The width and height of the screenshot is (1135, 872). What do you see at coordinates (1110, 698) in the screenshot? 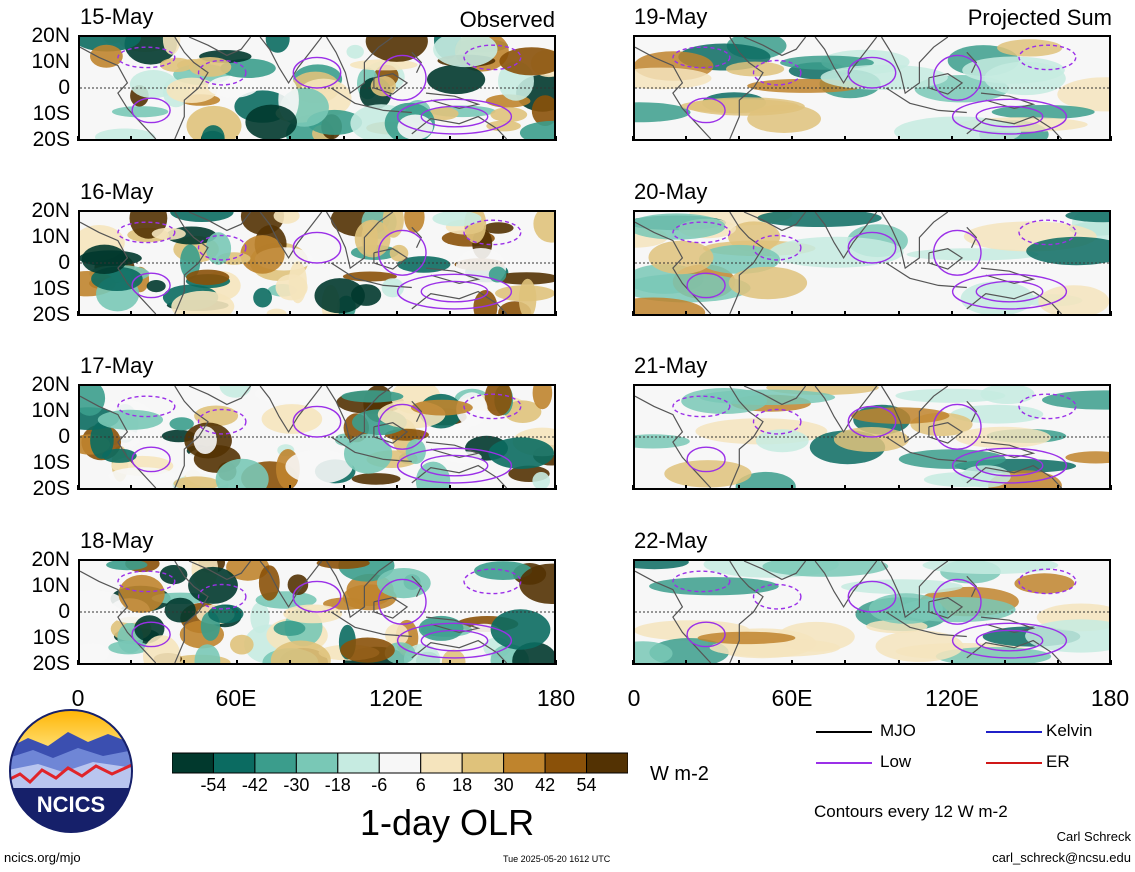
I see `lon-label-right-180: 180` at bounding box center [1110, 698].